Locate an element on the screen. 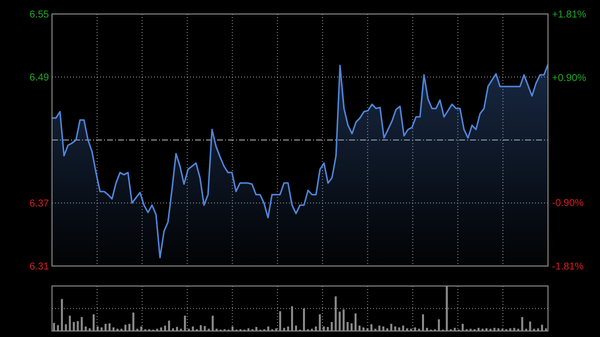 This screenshot has width=600, height=337. y2-tick-label: -1.81% is located at coordinates (568, 267).